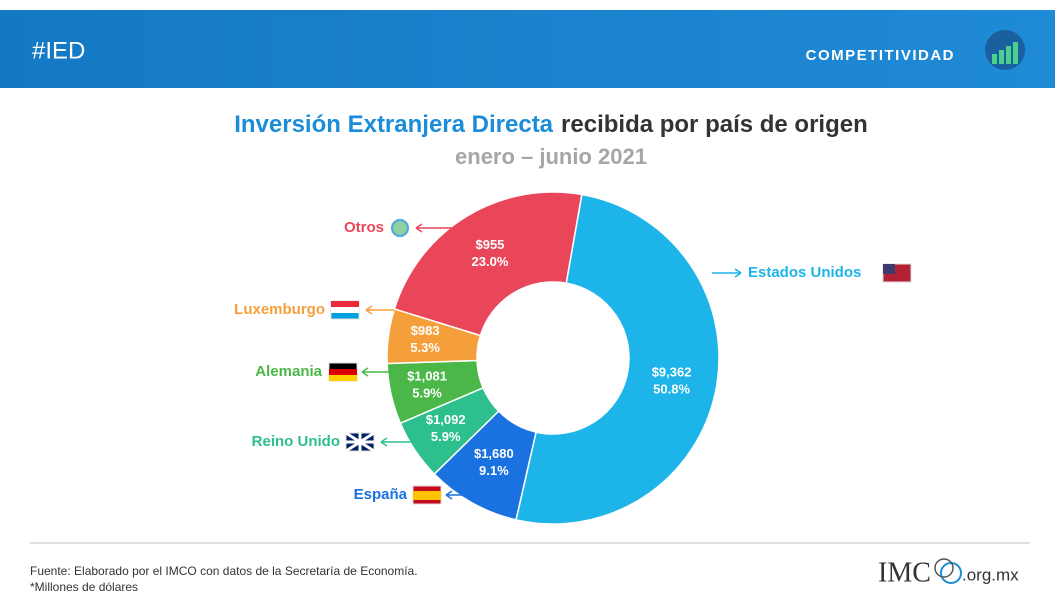  What do you see at coordinates (288, 371) in the screenshot?
I see `category-label: Alemania` at bounding box center [288, 371].